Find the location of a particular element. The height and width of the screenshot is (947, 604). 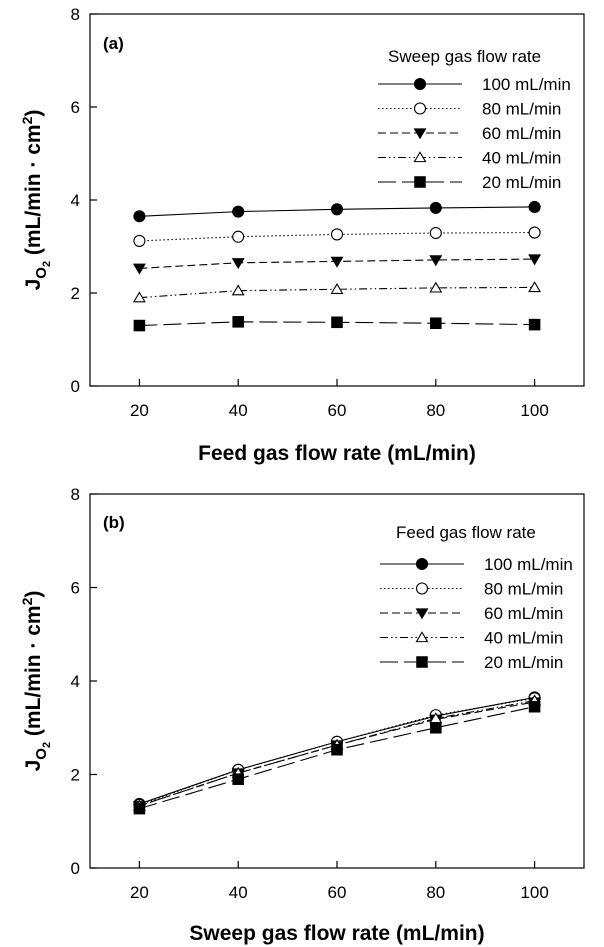

series-80-ml-min is located at coordinates (337, 236).